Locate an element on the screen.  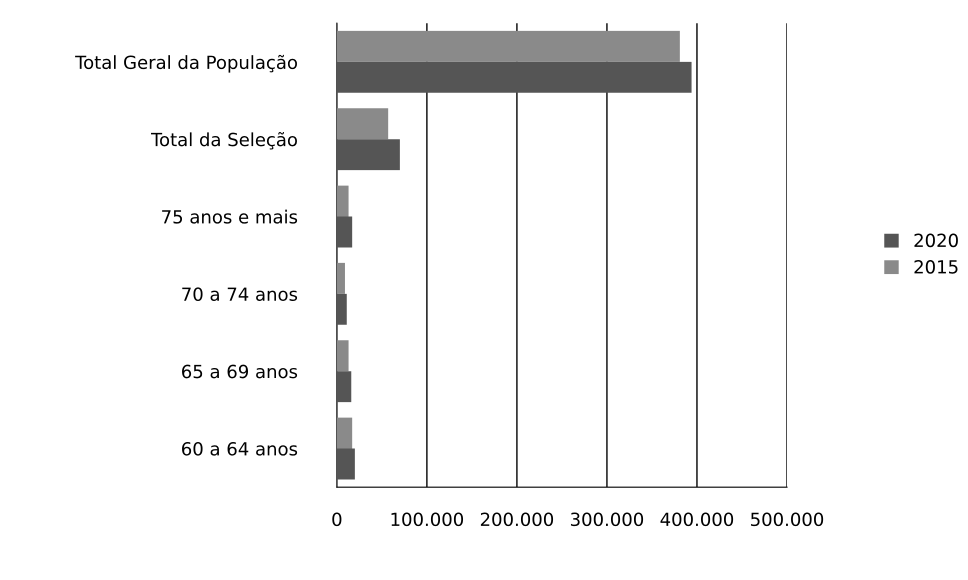
x-tick-label: 500.000 is located at coordinates (787, 519).